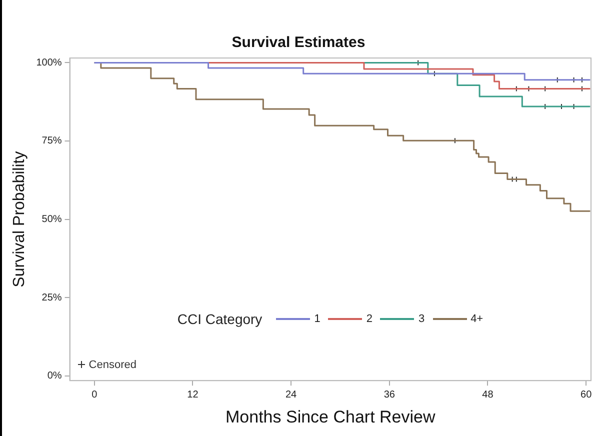 The image size is (603, 436). Describe the element at coordinates (49, 62) in the screenshot. I see `y-tick-label: 100%` at that location.